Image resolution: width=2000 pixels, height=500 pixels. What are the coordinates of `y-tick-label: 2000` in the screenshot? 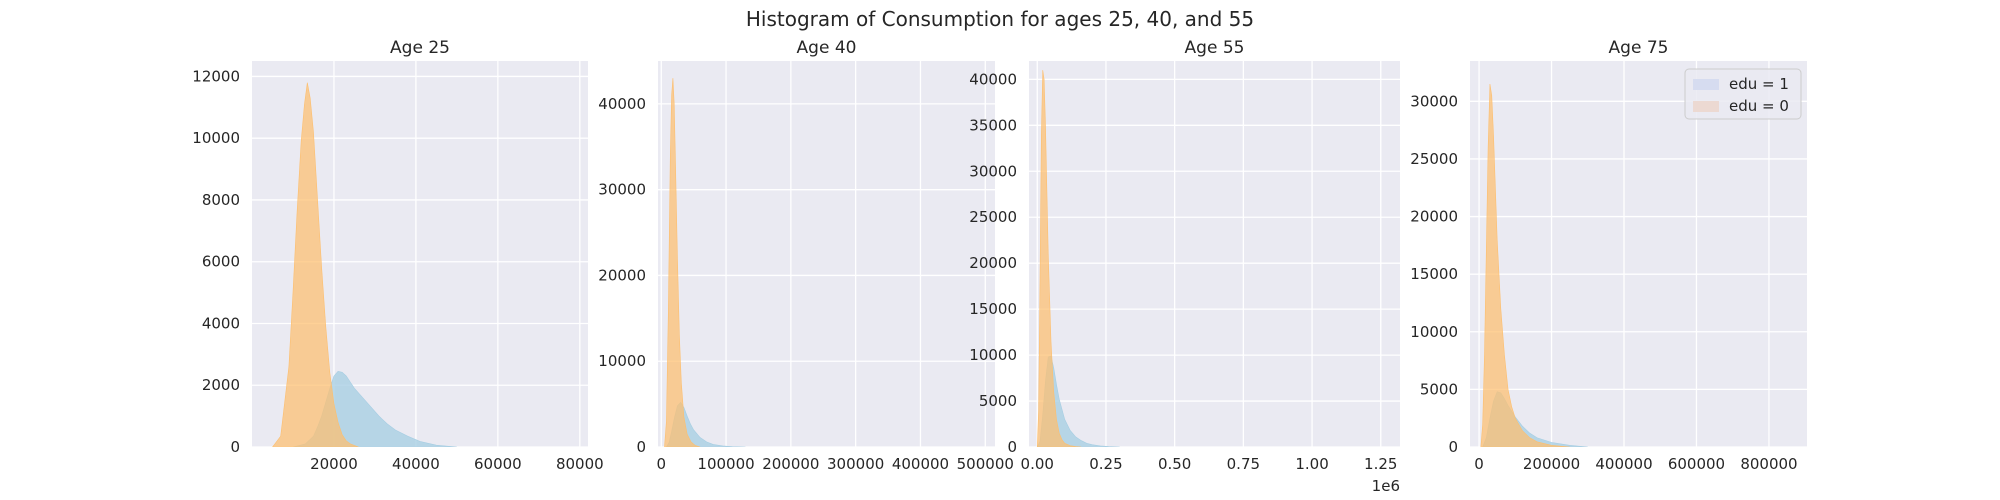 It's located at (221, 385).